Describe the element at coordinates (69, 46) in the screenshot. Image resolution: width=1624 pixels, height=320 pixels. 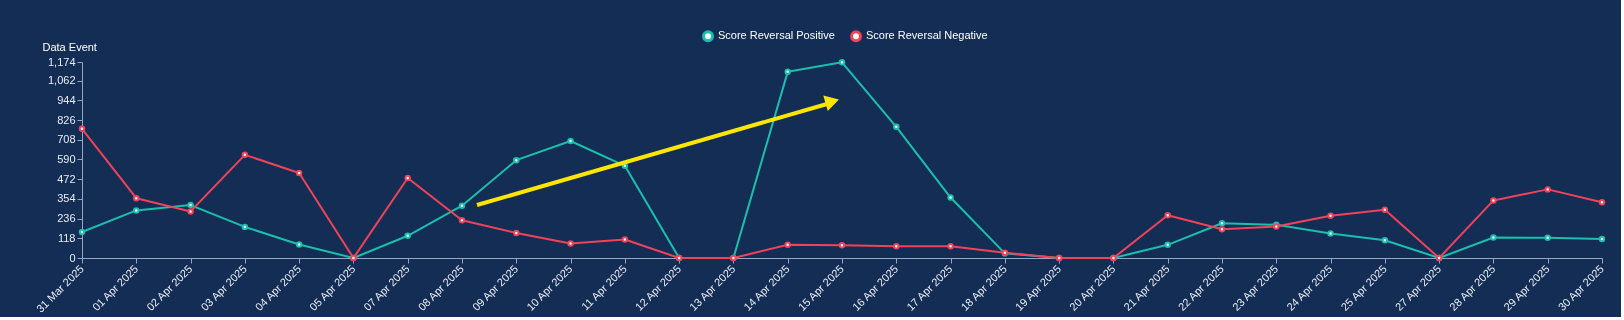
I see `y-axis-title: Data Event` at that location.